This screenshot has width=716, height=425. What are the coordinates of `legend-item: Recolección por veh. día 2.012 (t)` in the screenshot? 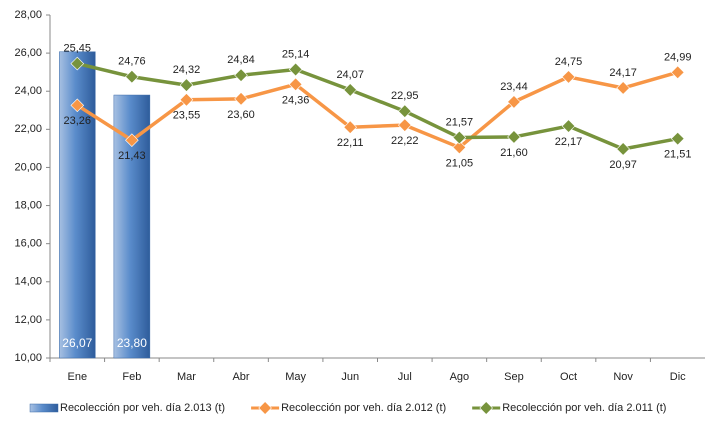 It's located at (348, 408).